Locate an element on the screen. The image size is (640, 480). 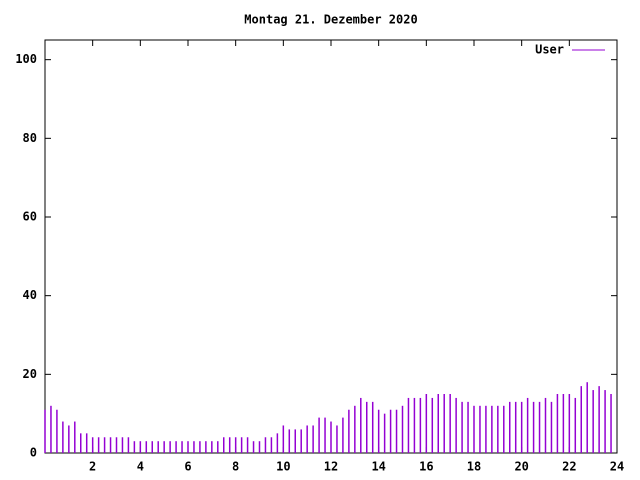
x-tick-label: 14 is located at coordinates (378, 467).